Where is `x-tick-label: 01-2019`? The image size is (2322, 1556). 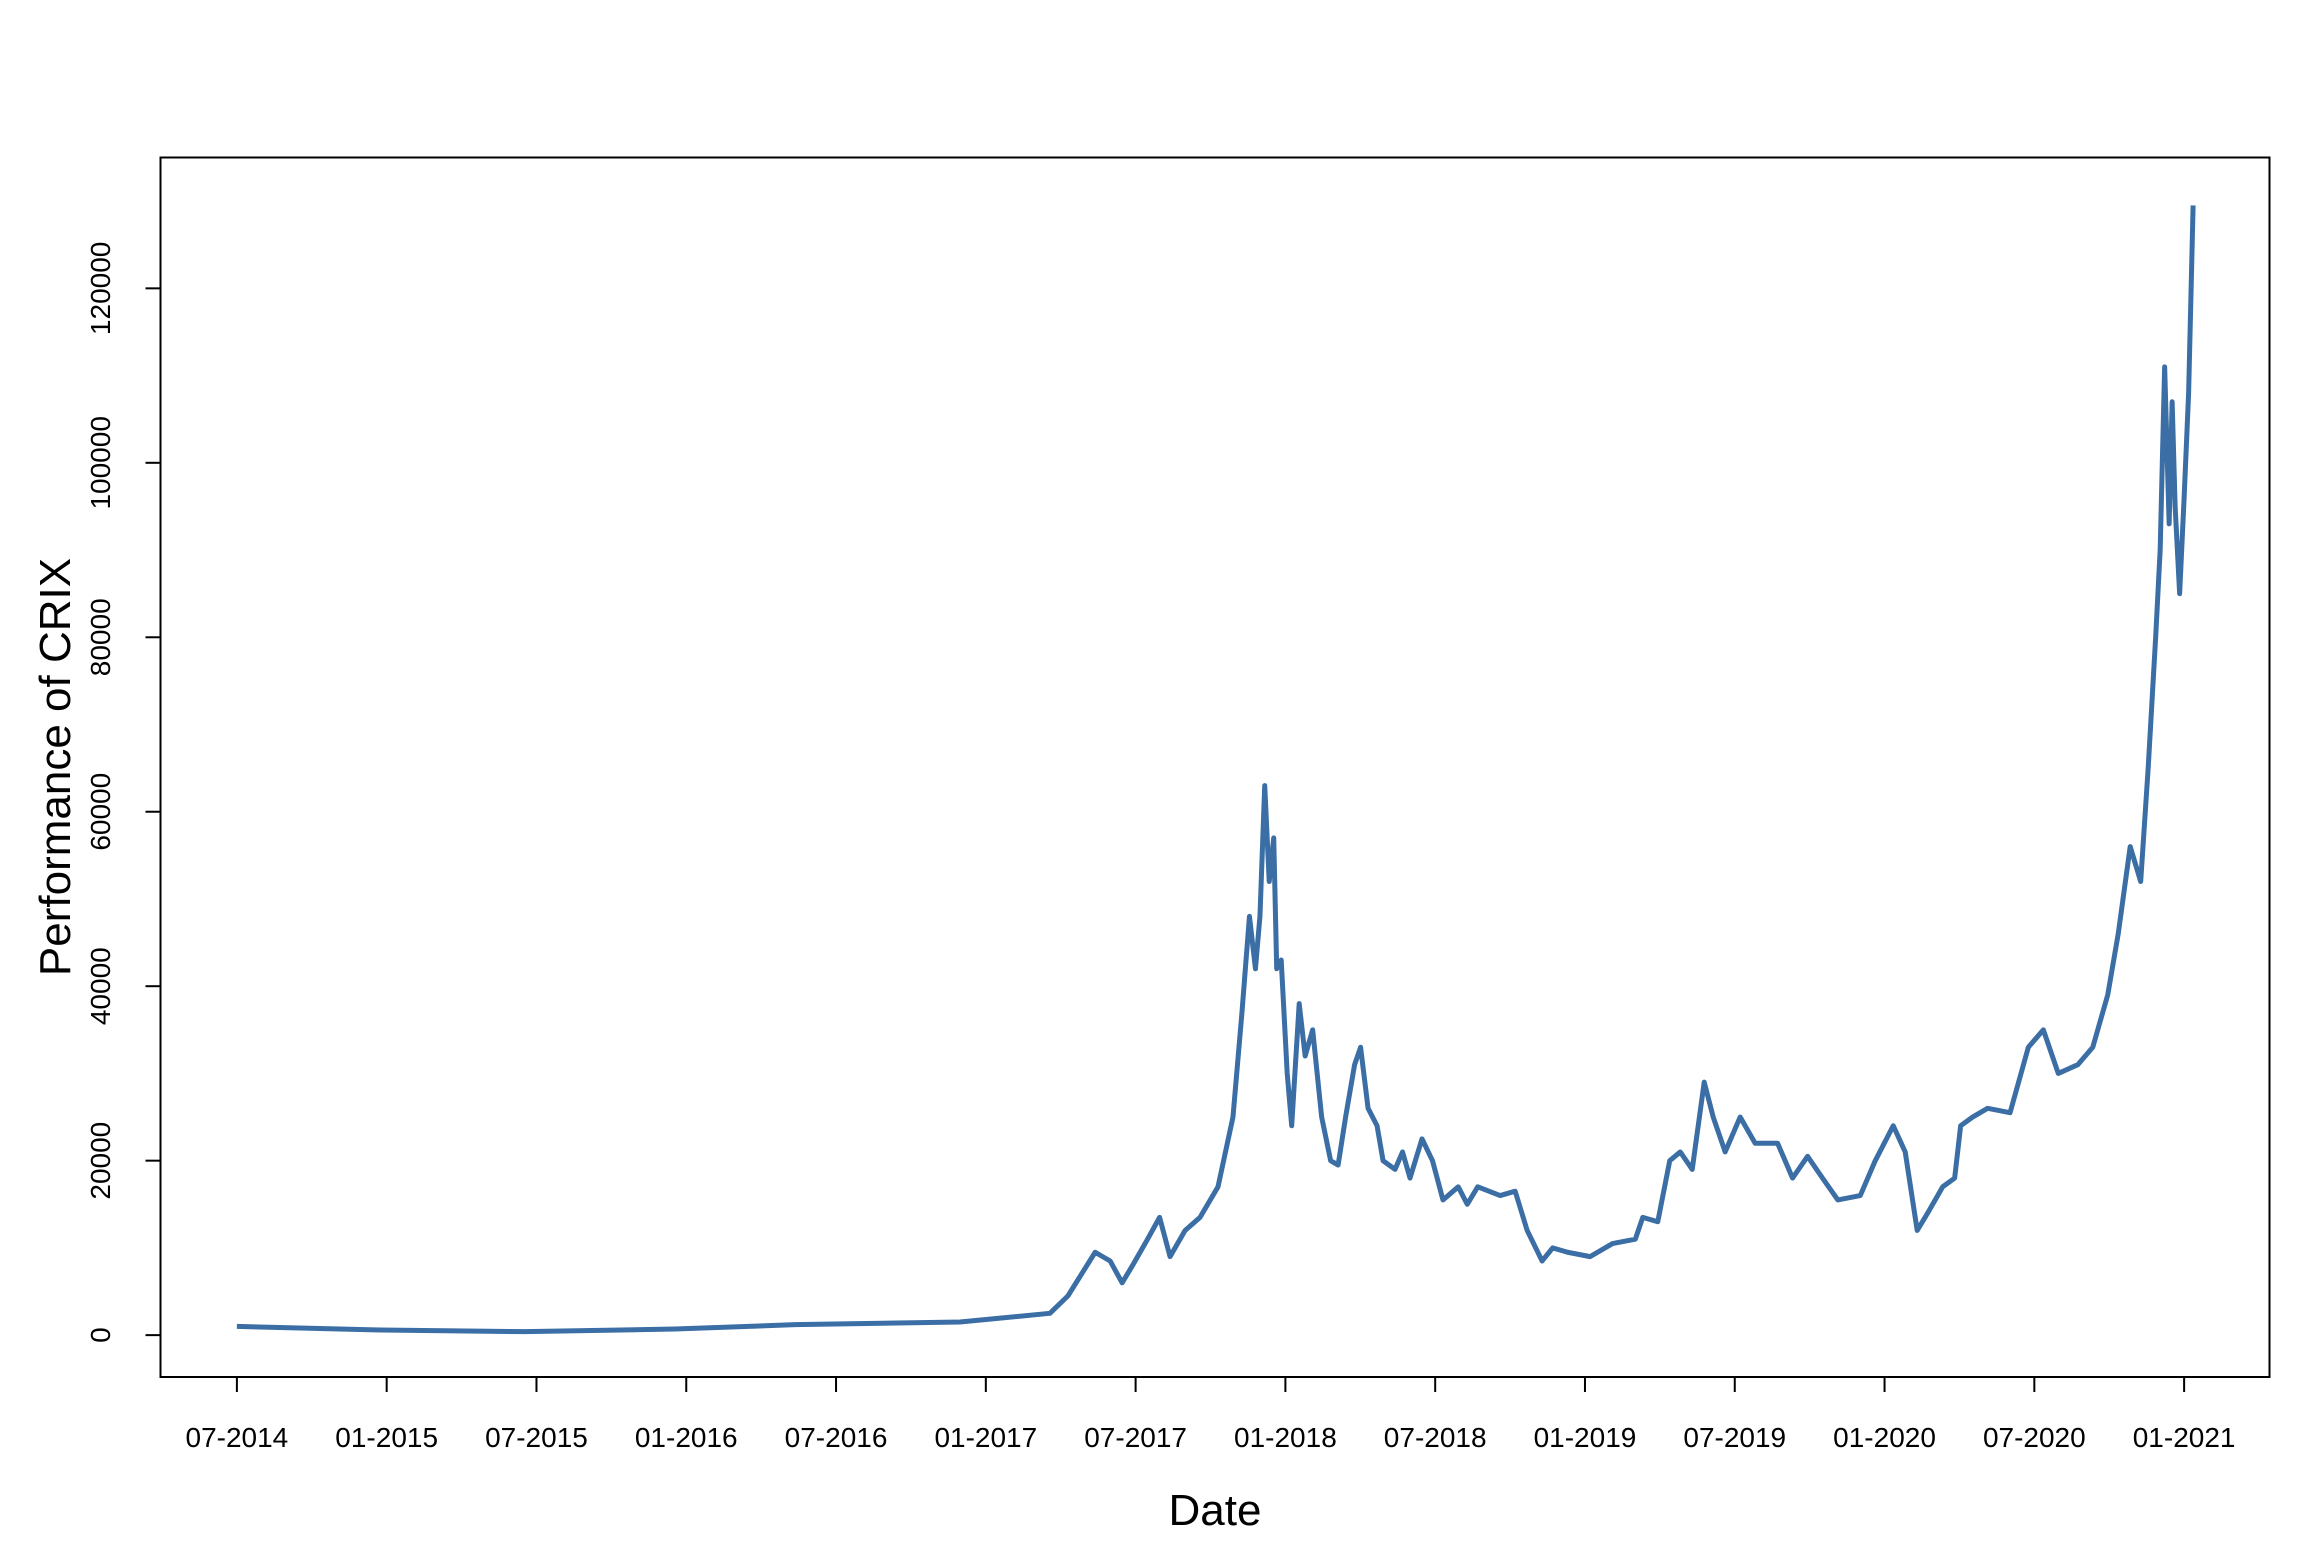
x-tick-label: 01-2019 is located at coordinates (1585, 1437).